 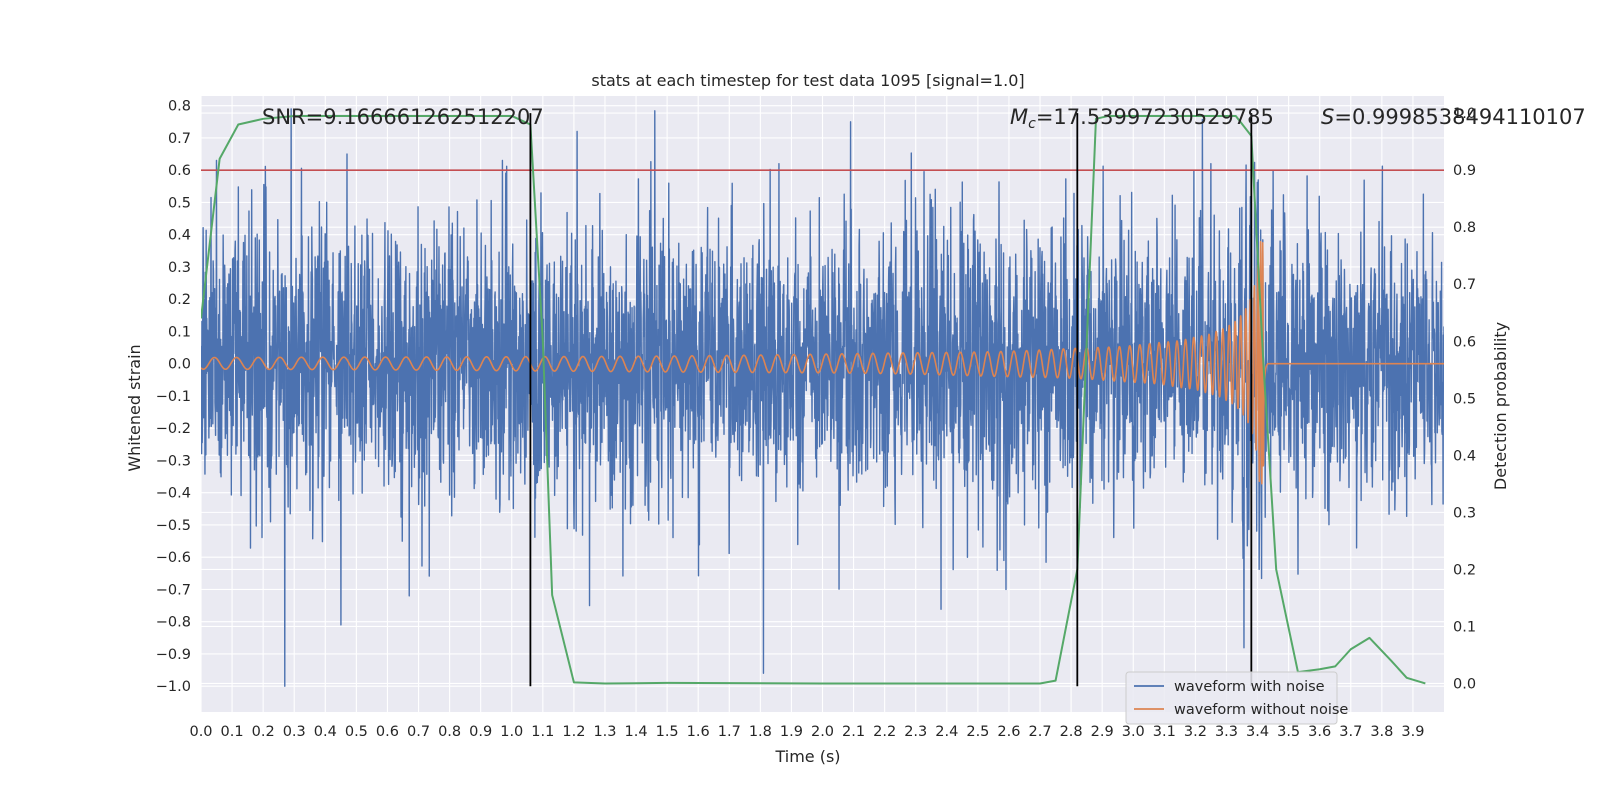 What do you see at coordinates (1039, 732) in the screenshot?
I see `x-tick-label: 2.7` at bounding box center [1039, 732].